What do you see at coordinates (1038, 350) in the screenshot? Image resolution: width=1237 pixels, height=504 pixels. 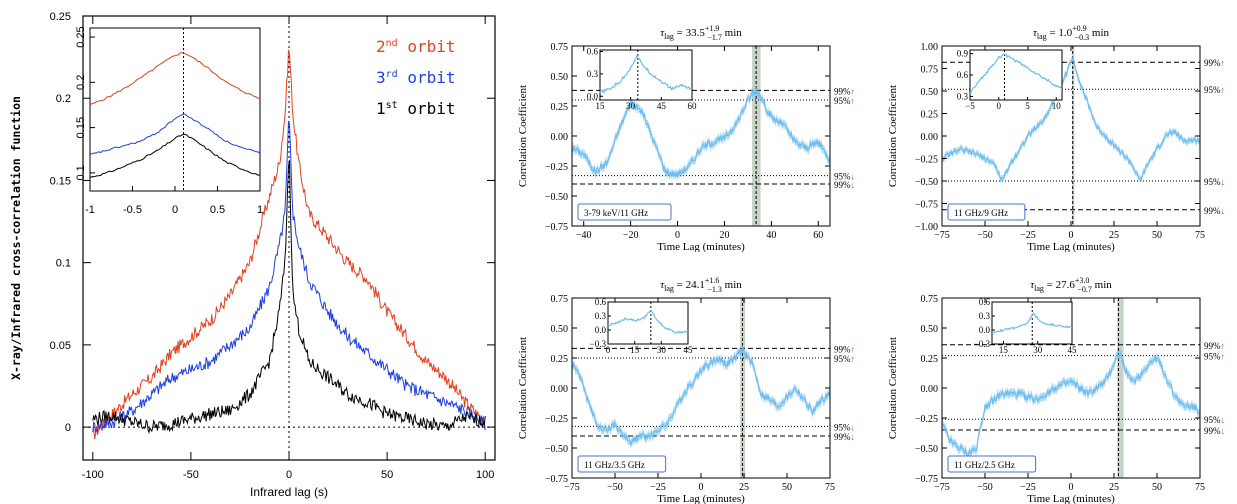 I see `panel-inset-xtick-label: 30` at bounding box center [1038, 350].